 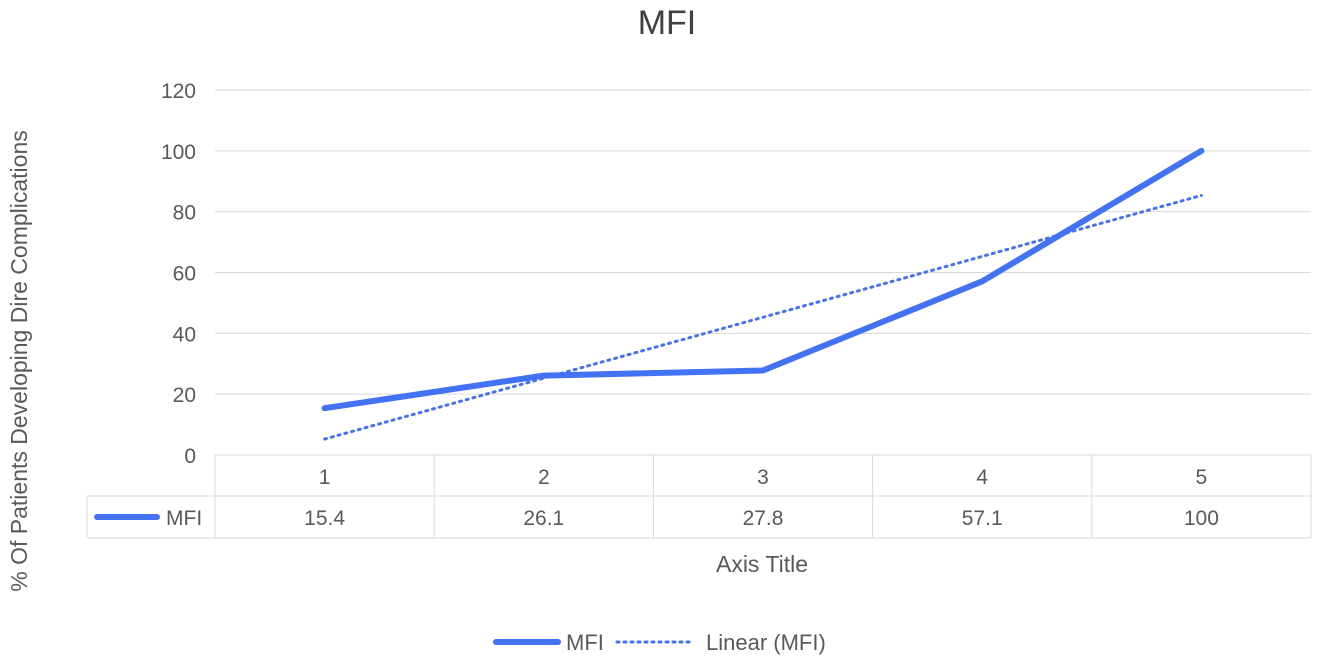 I want to click on table-cell-value: 57.1, so click(x=982, y=518).